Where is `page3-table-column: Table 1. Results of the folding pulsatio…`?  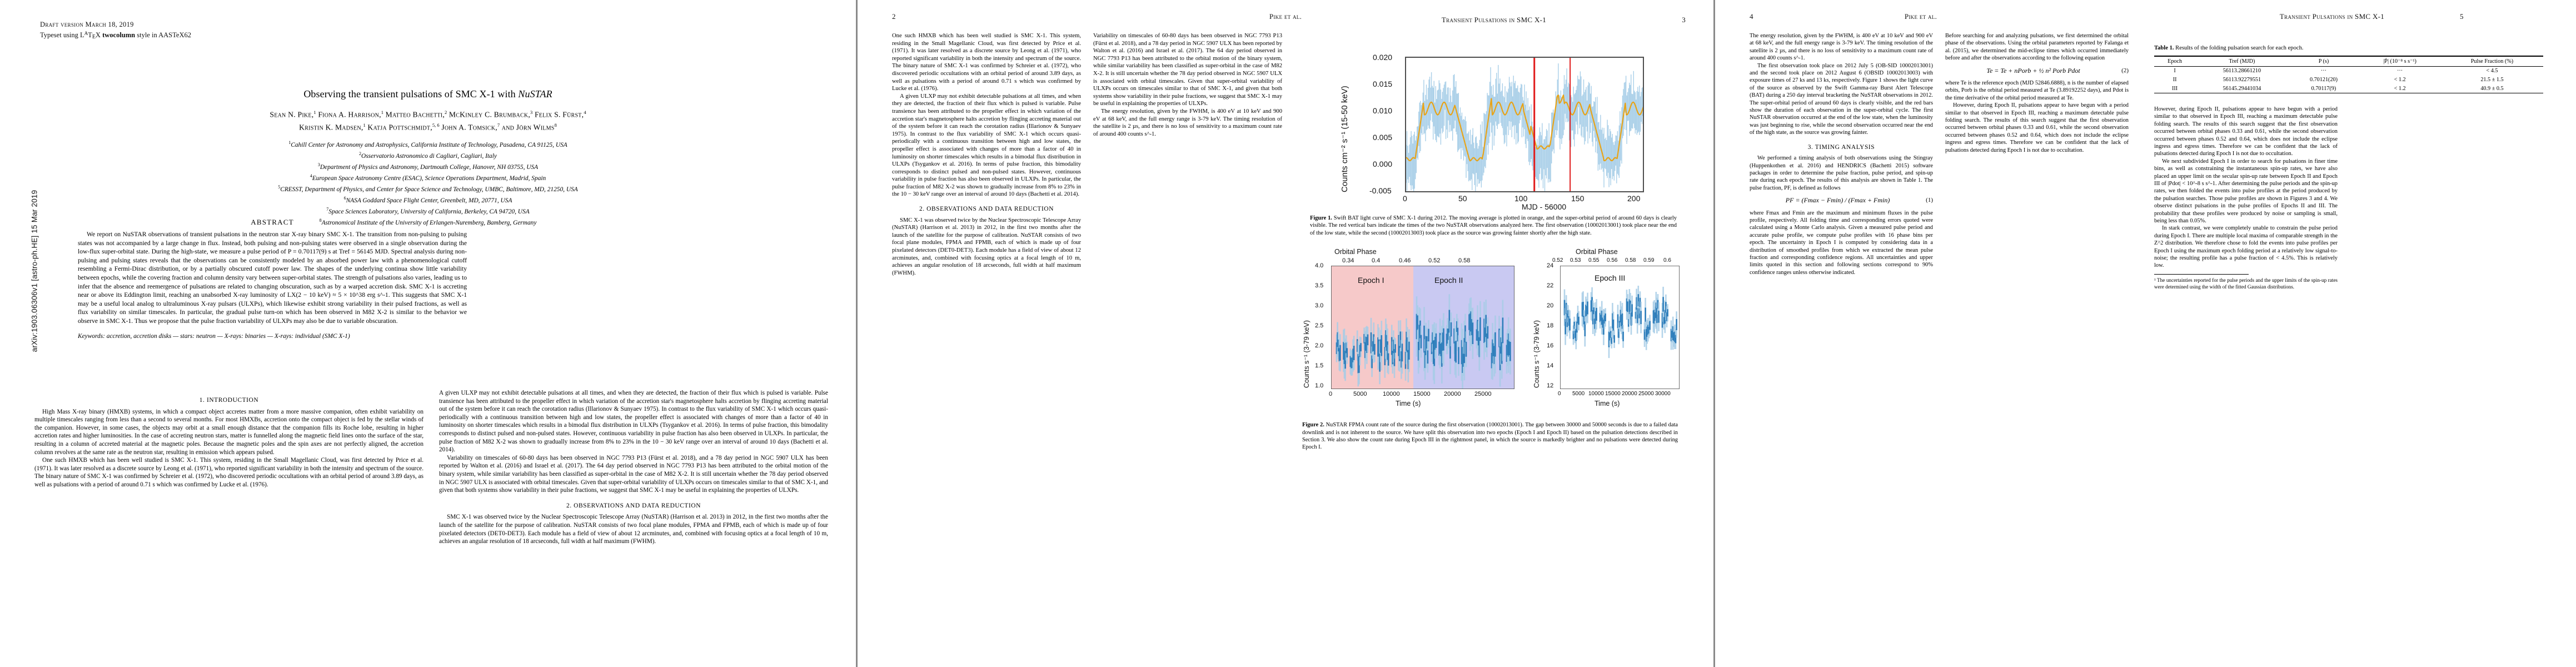
page3-table-column: Table 1. Results of the folding pulsatio… is located at coordinates (2348, 167).